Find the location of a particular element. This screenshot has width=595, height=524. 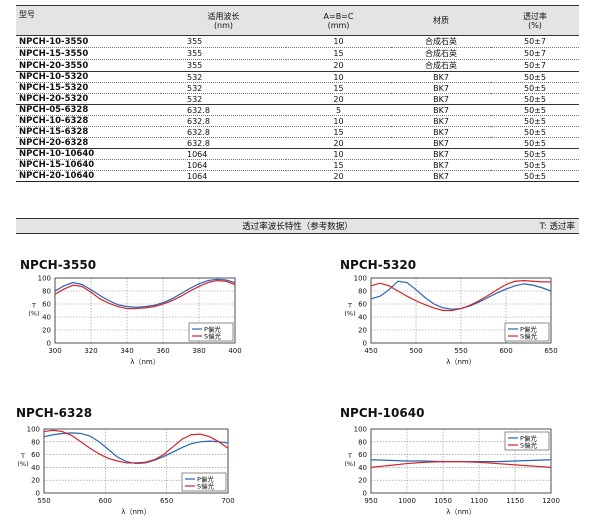

y-tick-label: 60 is located at coordinates (362, 455).